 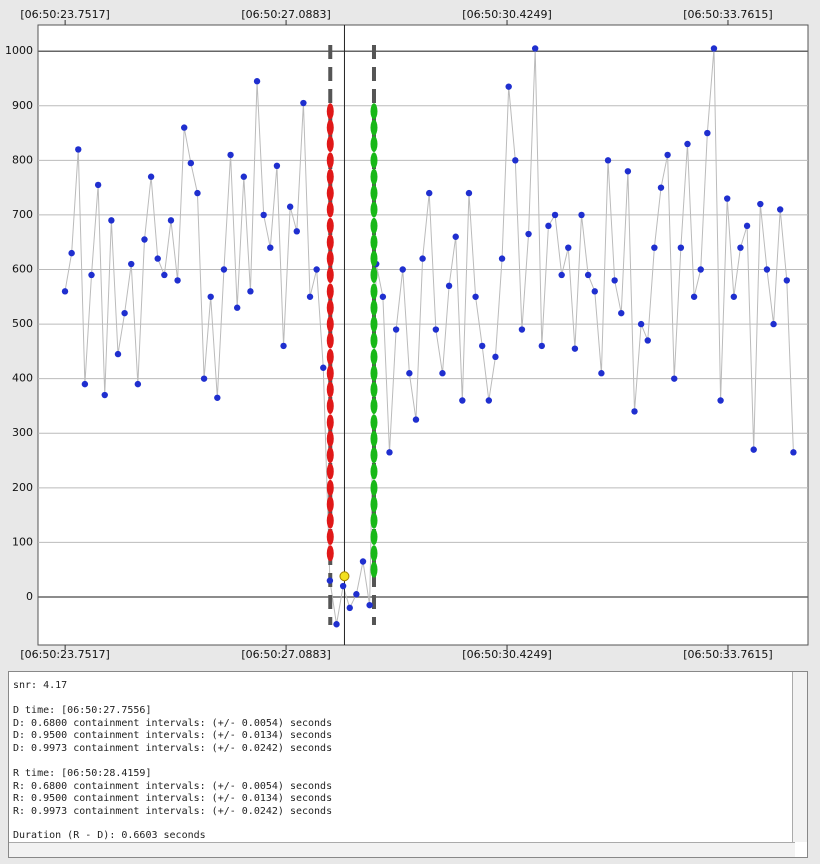 What do you see at coordinates (82, 773) in the screenshot?
I see `text-line: R time: [06:50:28.4159]` at bounding box center [82, 773].